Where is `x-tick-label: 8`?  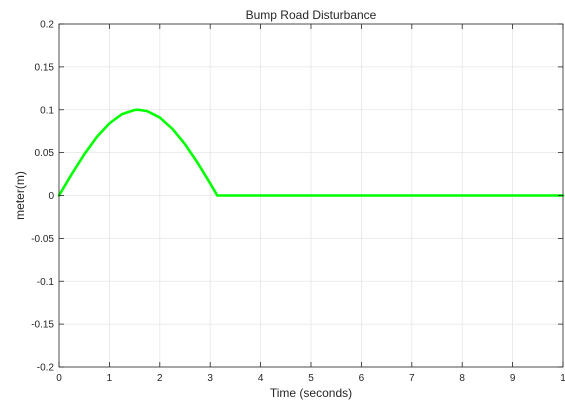
x-tick-label: 8 is located at coordinates (462, 378).